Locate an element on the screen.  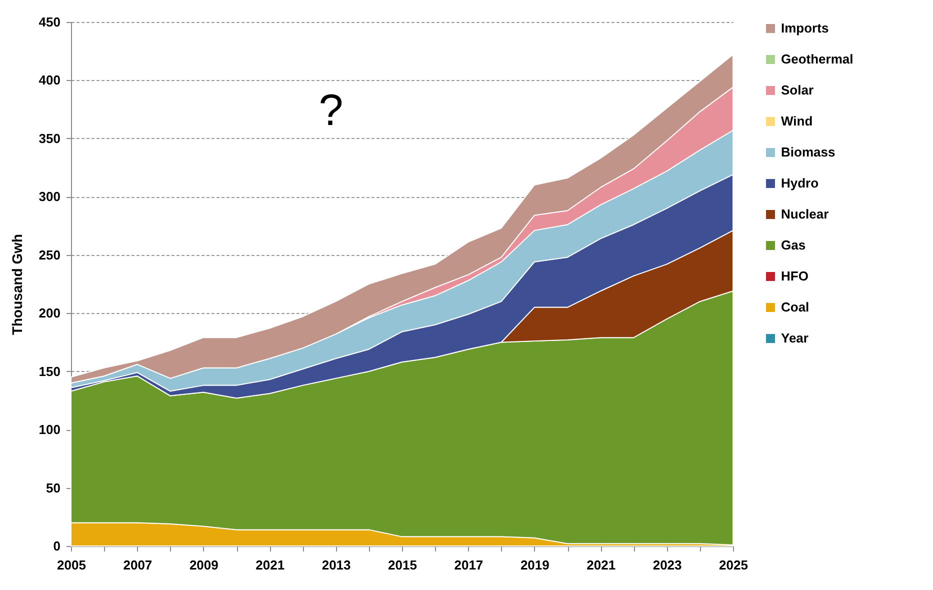
x-tick-label: 2017 is located at coordinates (469, 565).